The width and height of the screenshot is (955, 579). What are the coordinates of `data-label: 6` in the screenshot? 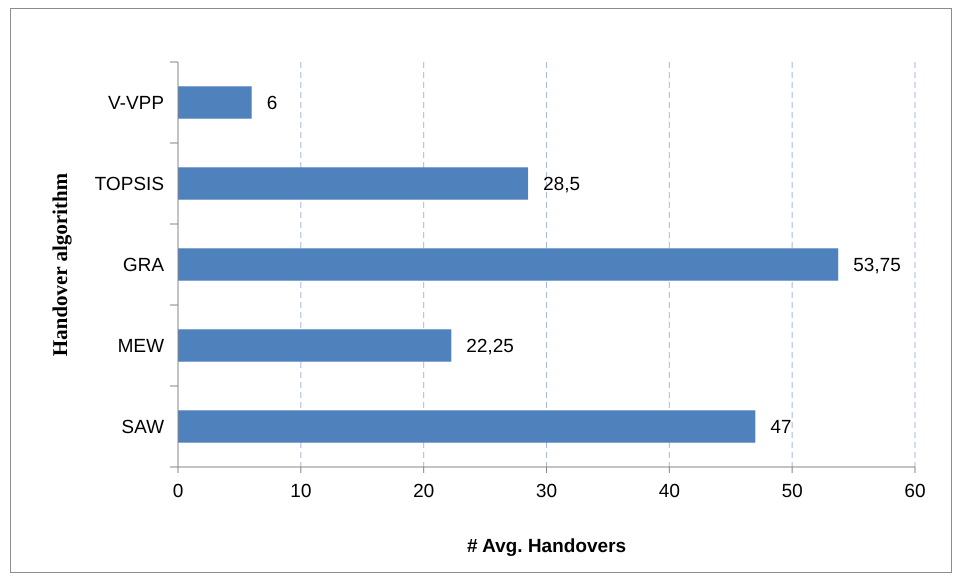 It's located at (272, 103).